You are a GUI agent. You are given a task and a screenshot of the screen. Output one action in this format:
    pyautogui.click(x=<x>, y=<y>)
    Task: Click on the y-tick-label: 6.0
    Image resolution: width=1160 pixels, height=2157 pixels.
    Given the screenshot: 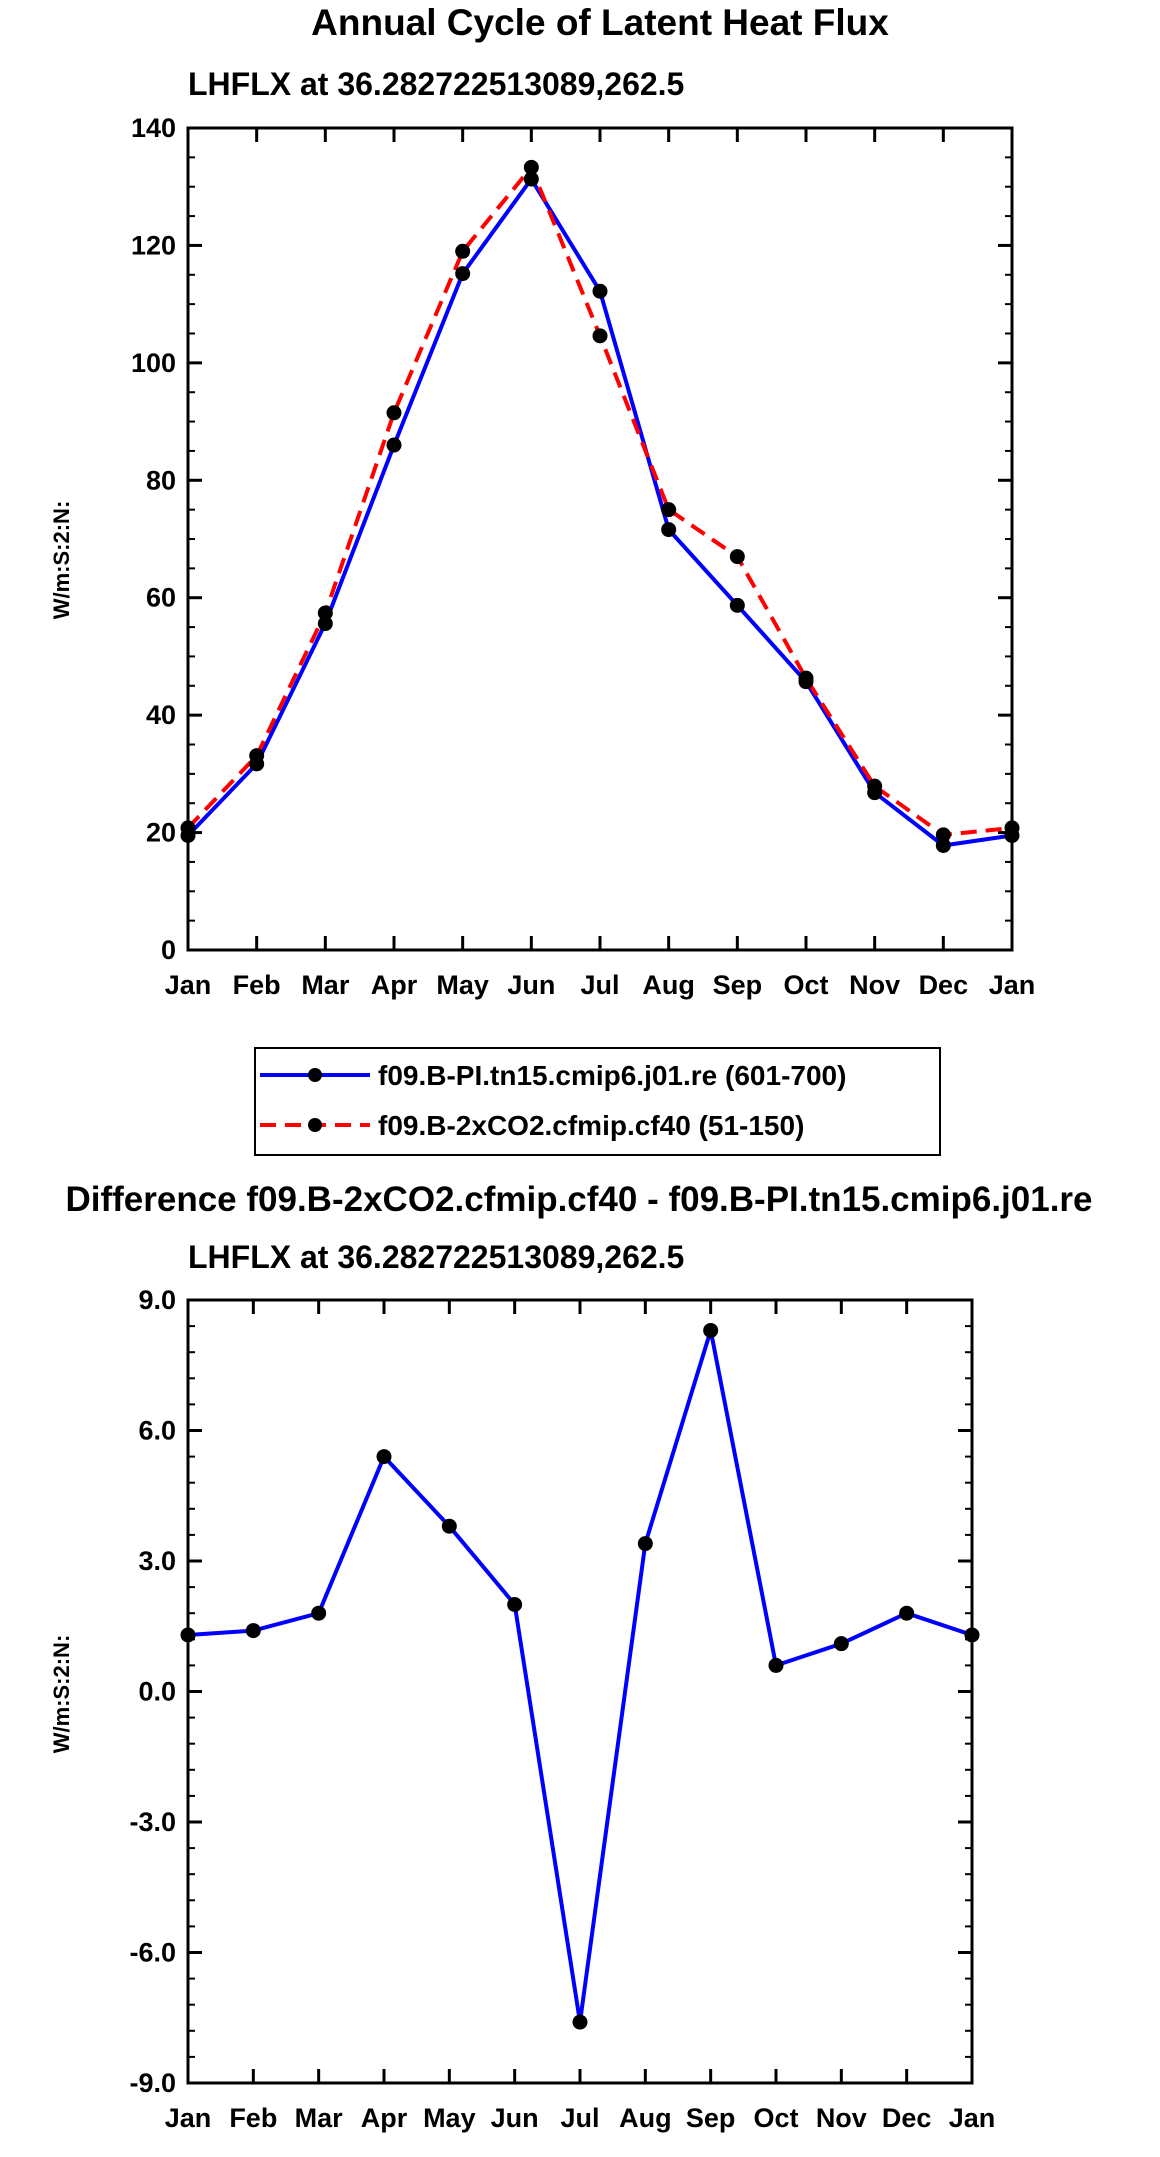 What is the action you would take?
    pyautogui.click(x=157, y=1431)
    